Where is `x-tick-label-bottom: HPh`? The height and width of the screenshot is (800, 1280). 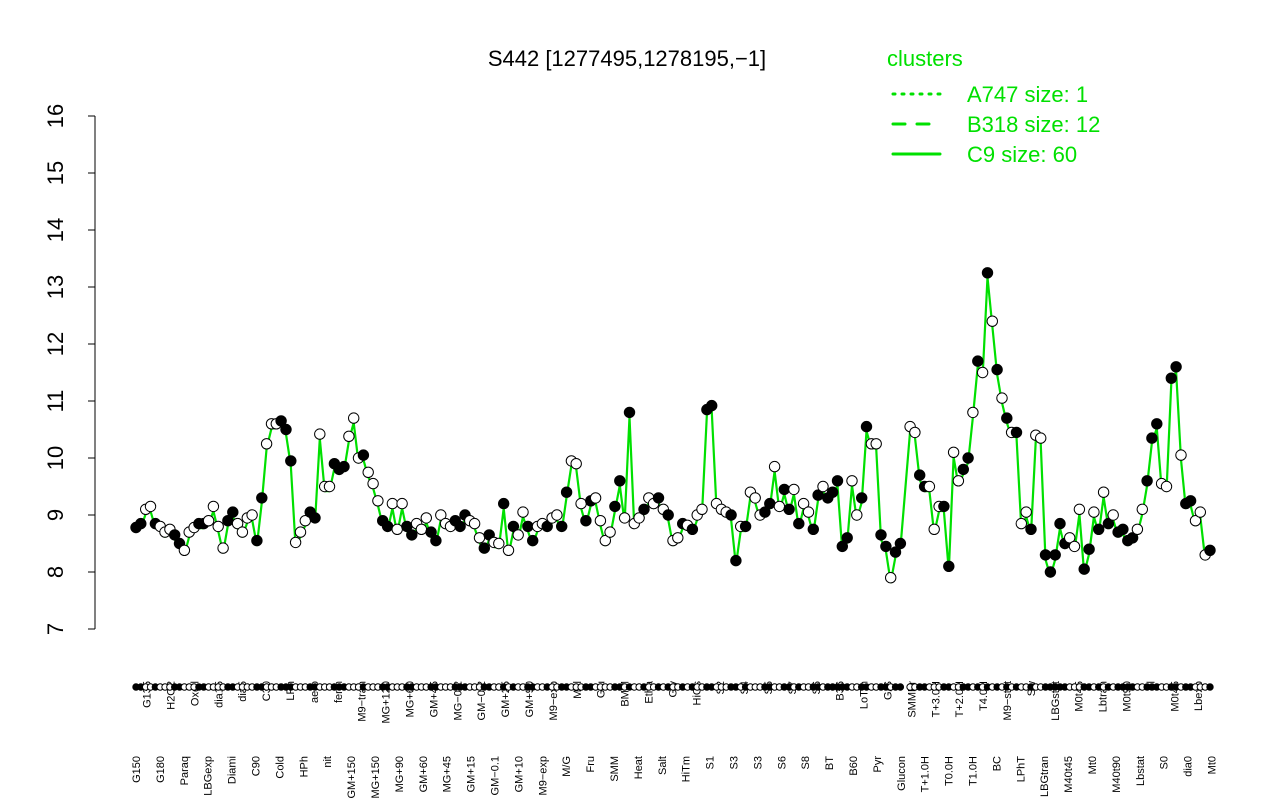 x-tick-label-bottom: HPh is located at coordinates (304, 766).